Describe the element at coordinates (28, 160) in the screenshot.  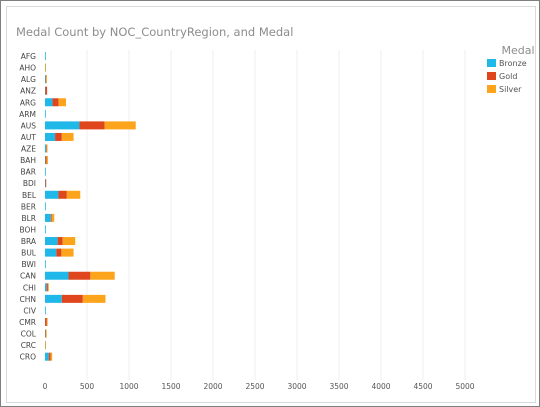
I see `y-tick-label: BAH` at that location.